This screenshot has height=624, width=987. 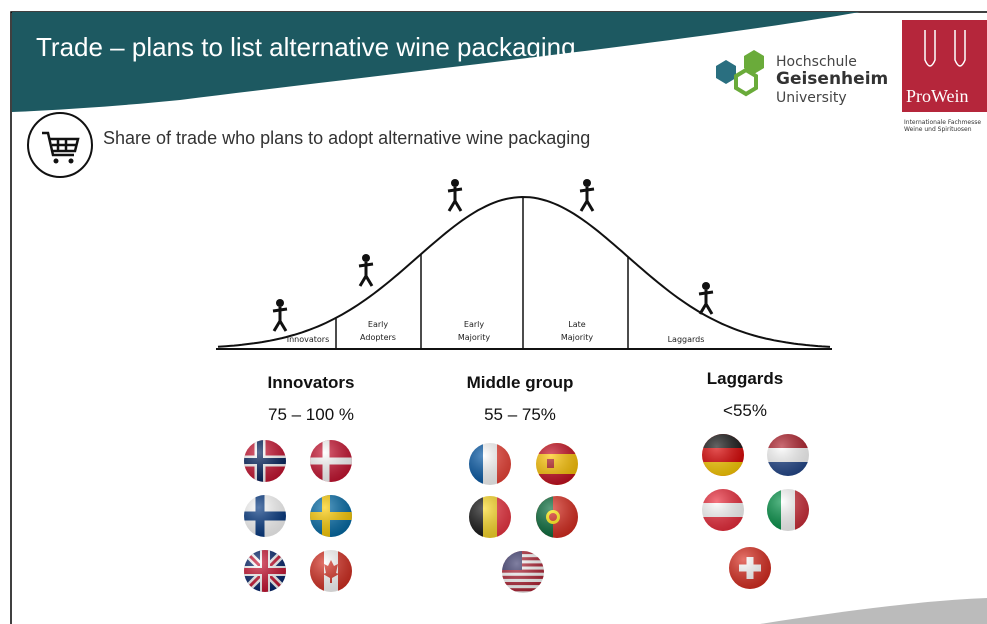 I want to click on header-band, so click(x=436, y=62).